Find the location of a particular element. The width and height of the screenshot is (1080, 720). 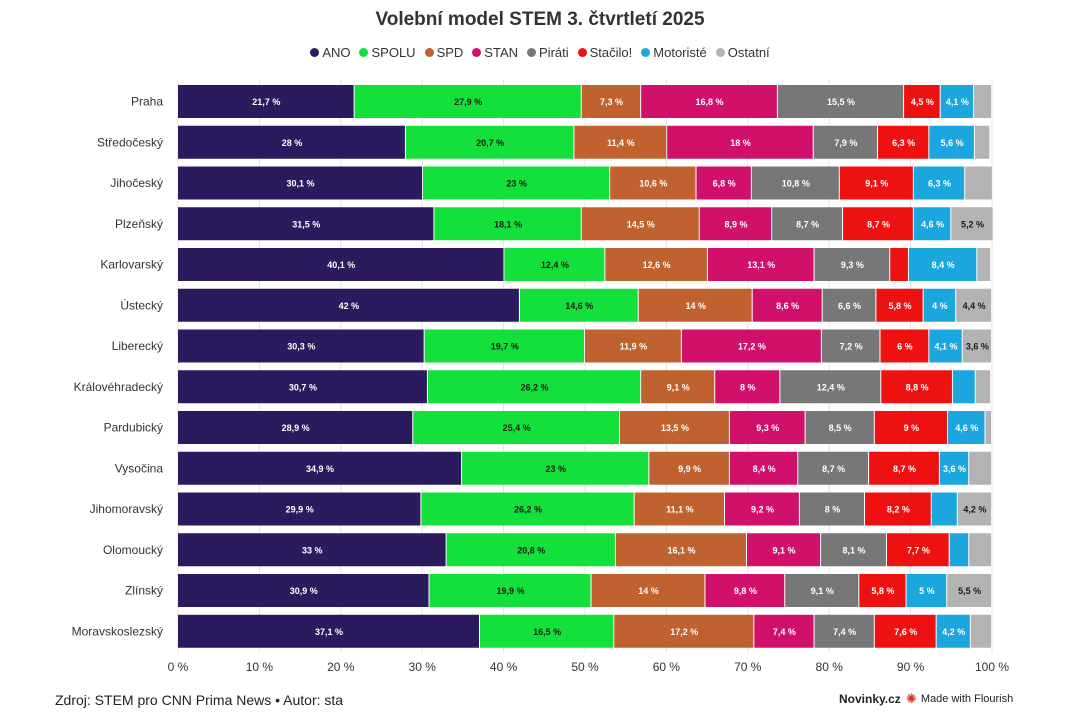

data-label: 30,7 % is located at coordinates (303, 387).